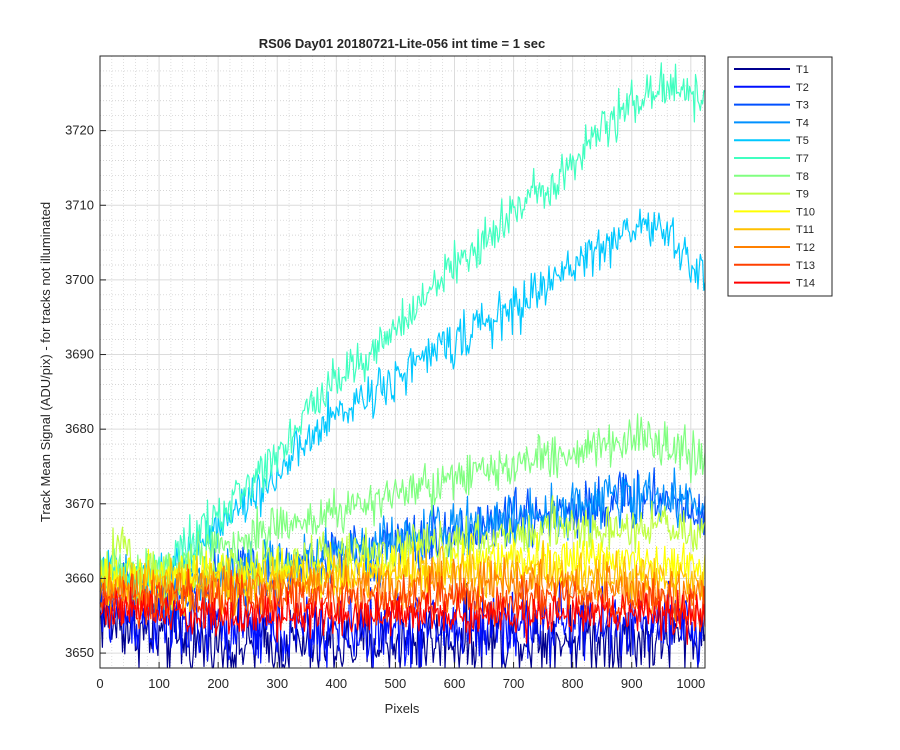 Image resolution: width=900 pixels, height=750 pixels. I want to click on x-tick-label: 400, so click(336, 683).